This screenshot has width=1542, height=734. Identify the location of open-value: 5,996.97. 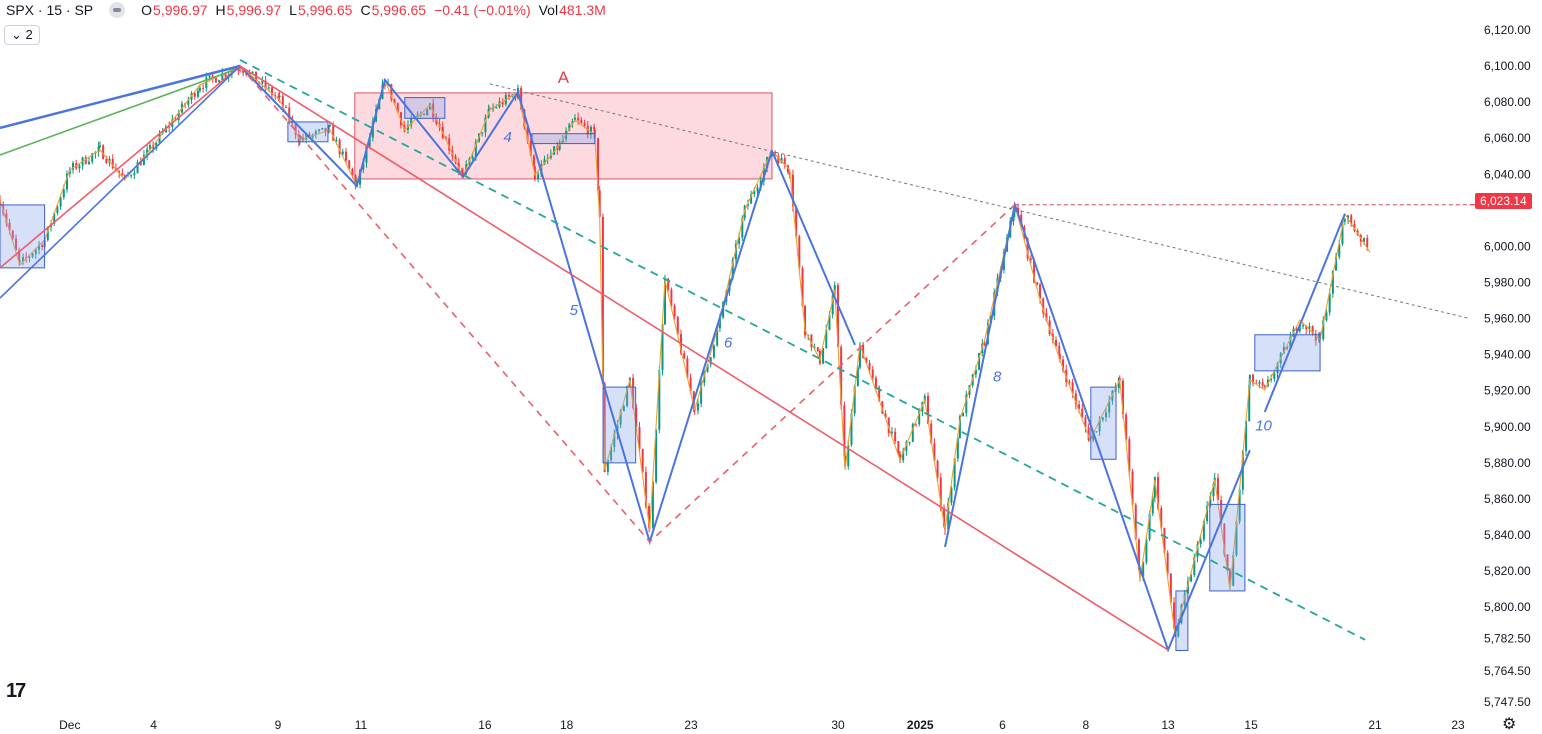
(180, 10).